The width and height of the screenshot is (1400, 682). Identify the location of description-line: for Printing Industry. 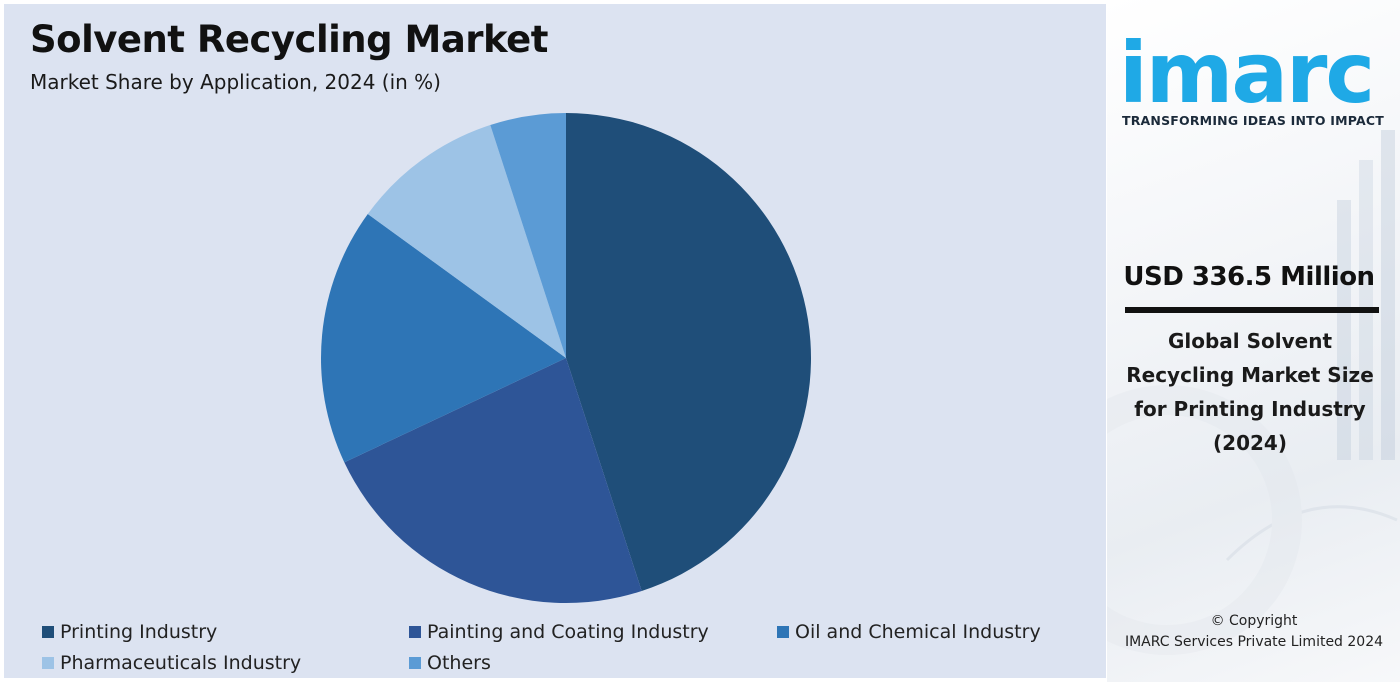
(1250, 409).